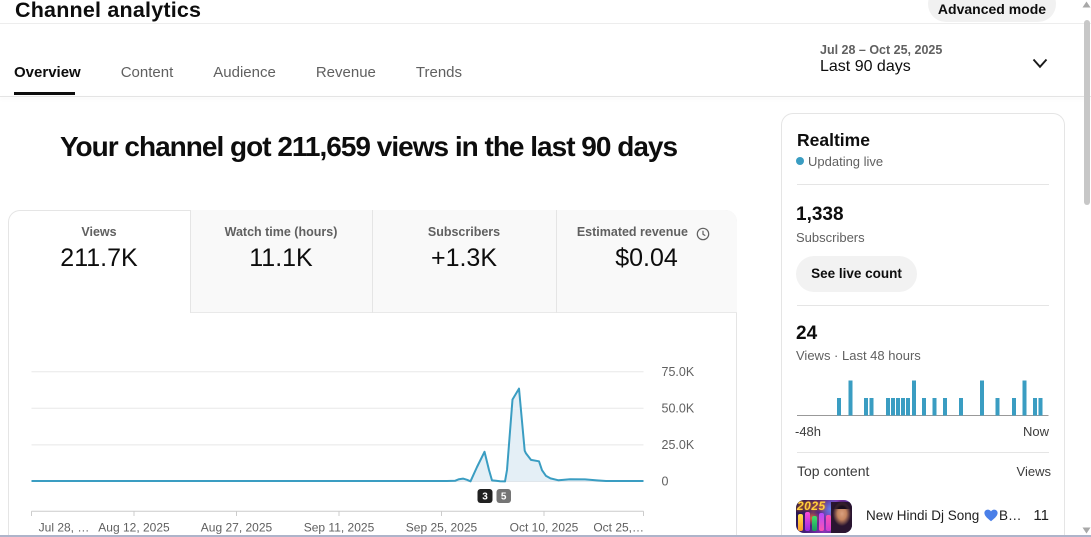 Image resolution: width=1091 pixels, height=537 pixels. Describe the element at coordinates (665, 482) in the screenshot. I see `svg-text: 0` at that location.